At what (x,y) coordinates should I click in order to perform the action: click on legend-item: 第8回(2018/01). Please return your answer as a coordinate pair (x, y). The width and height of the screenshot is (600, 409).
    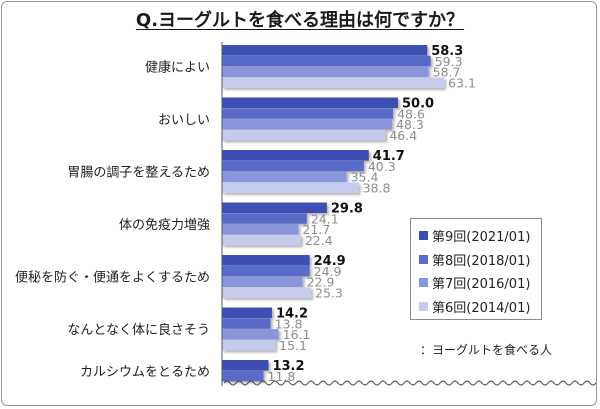
    Looking at the image, I should click on (480, 260).